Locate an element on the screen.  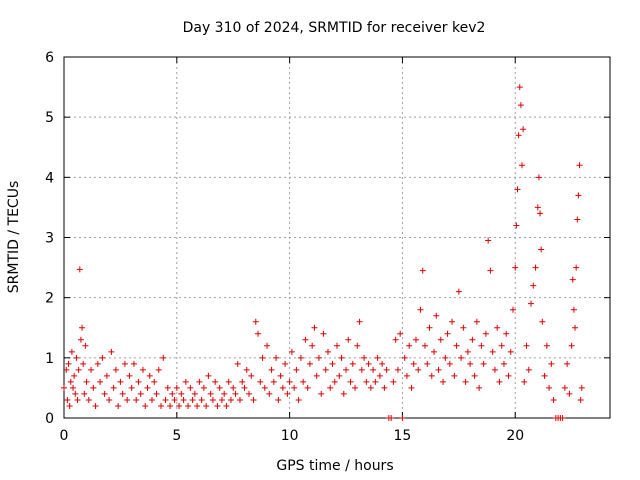
y-tick-label: 6 is located at coordinates (49, 58).